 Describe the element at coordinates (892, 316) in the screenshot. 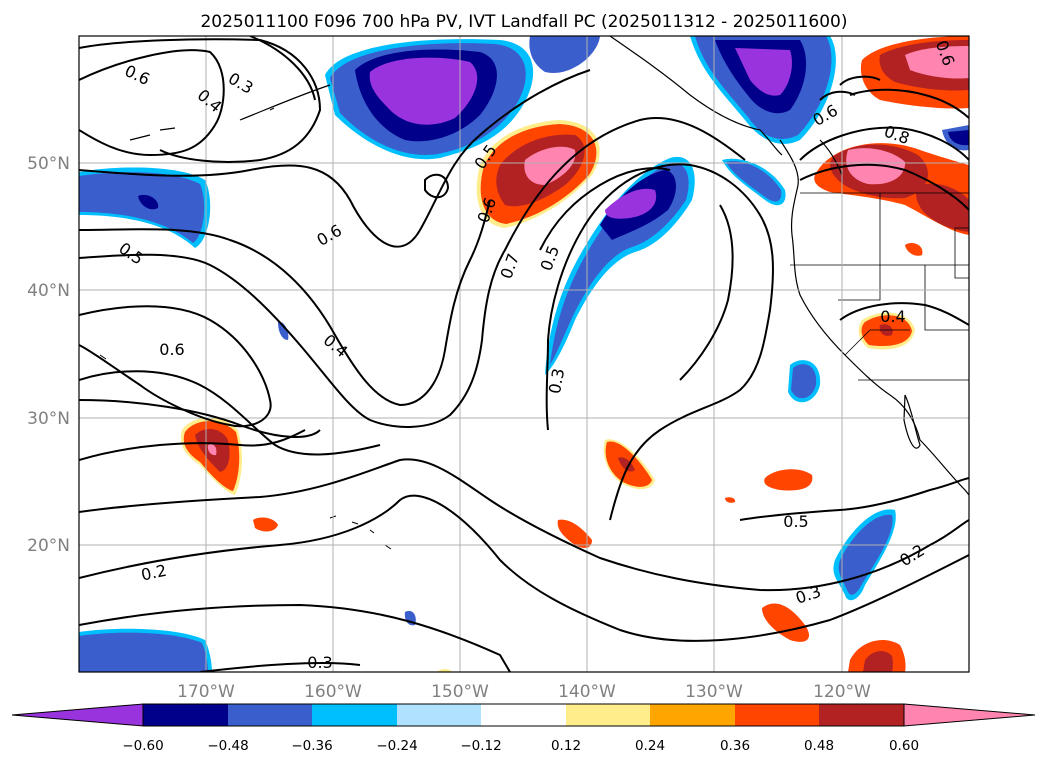

I see `contour-label: 0.4` at that location.